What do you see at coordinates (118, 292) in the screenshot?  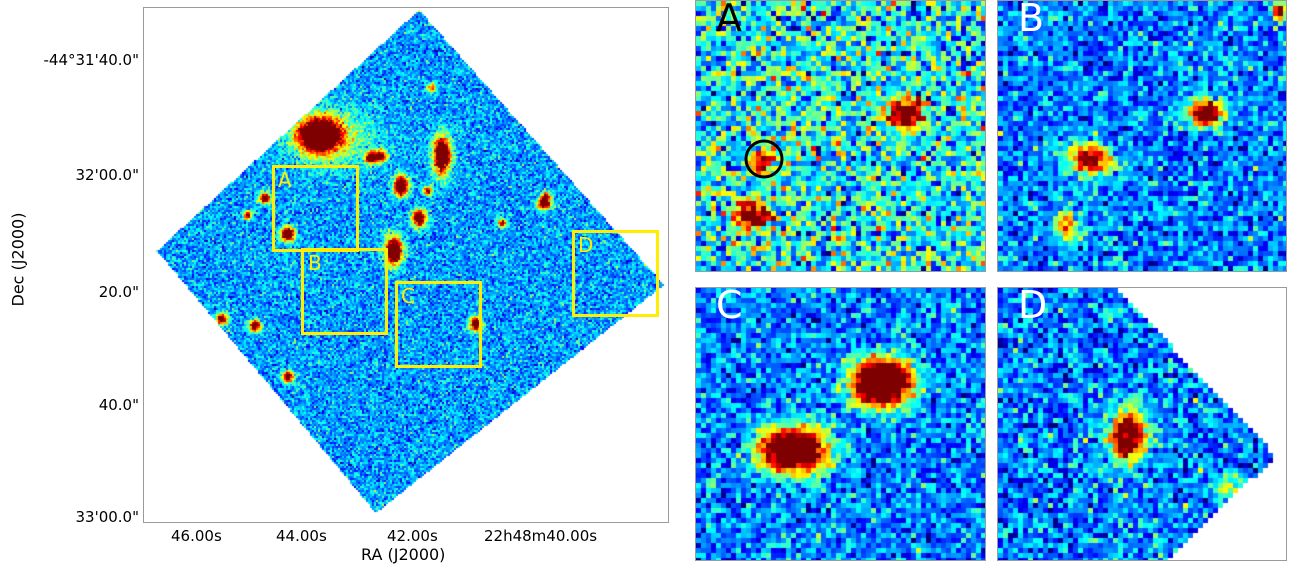 I see `y-tick-label: 20.0"` at bounding box center [118, 292].